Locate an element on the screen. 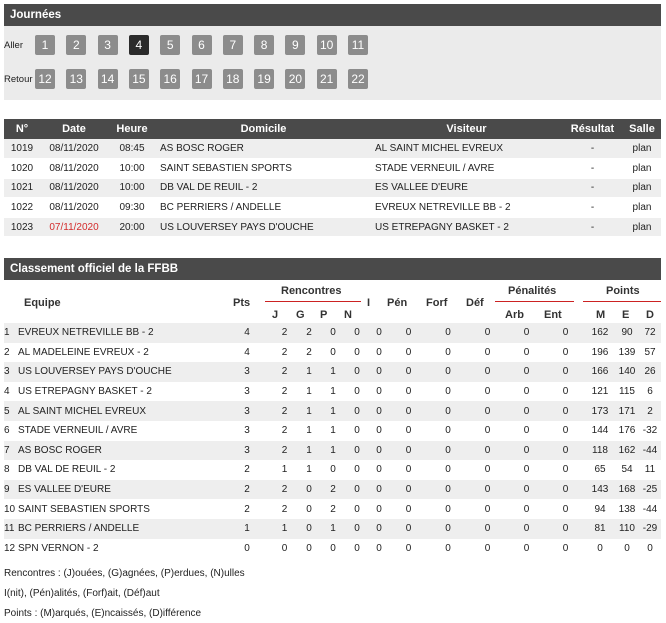 This screenshot has height=623, width=666. match-away-team: US ETREPAGNY BASKET - 2 is located at coordinates (466, 227).